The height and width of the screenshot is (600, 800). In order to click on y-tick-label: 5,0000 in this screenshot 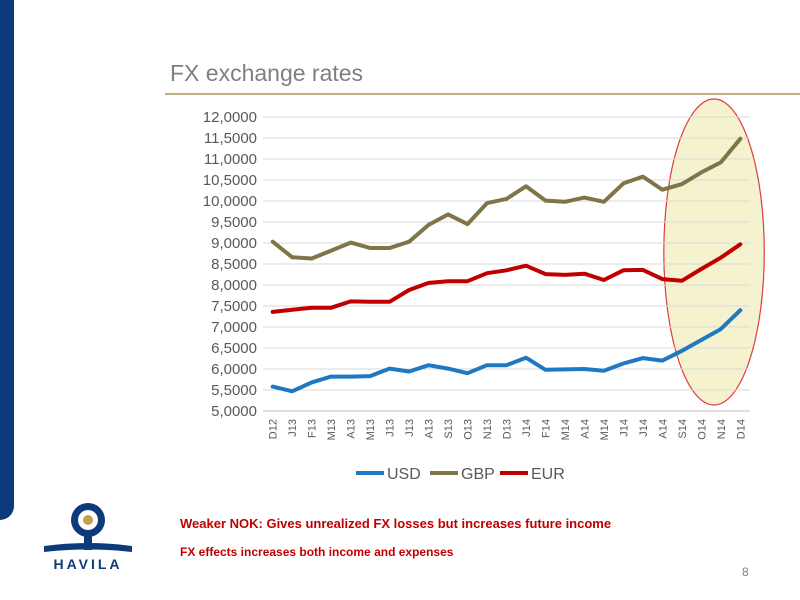, I will do `click(234, 411)`.